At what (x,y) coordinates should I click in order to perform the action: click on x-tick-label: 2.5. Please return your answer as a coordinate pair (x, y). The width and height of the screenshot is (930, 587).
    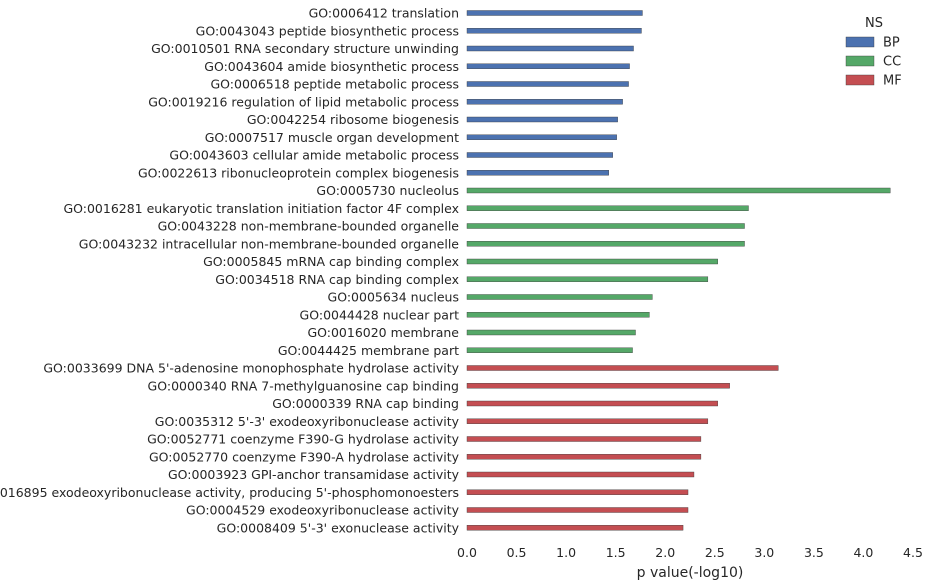
    Looking at the image, I should click on (715, 552).